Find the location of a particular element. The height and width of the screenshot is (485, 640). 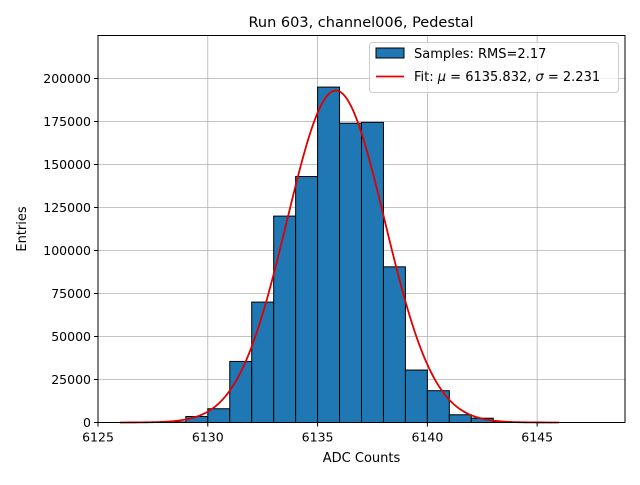

legend-fit-label: Fit: μ = 6135.832, σ = 2.231 is located at coordinates (507, 77).